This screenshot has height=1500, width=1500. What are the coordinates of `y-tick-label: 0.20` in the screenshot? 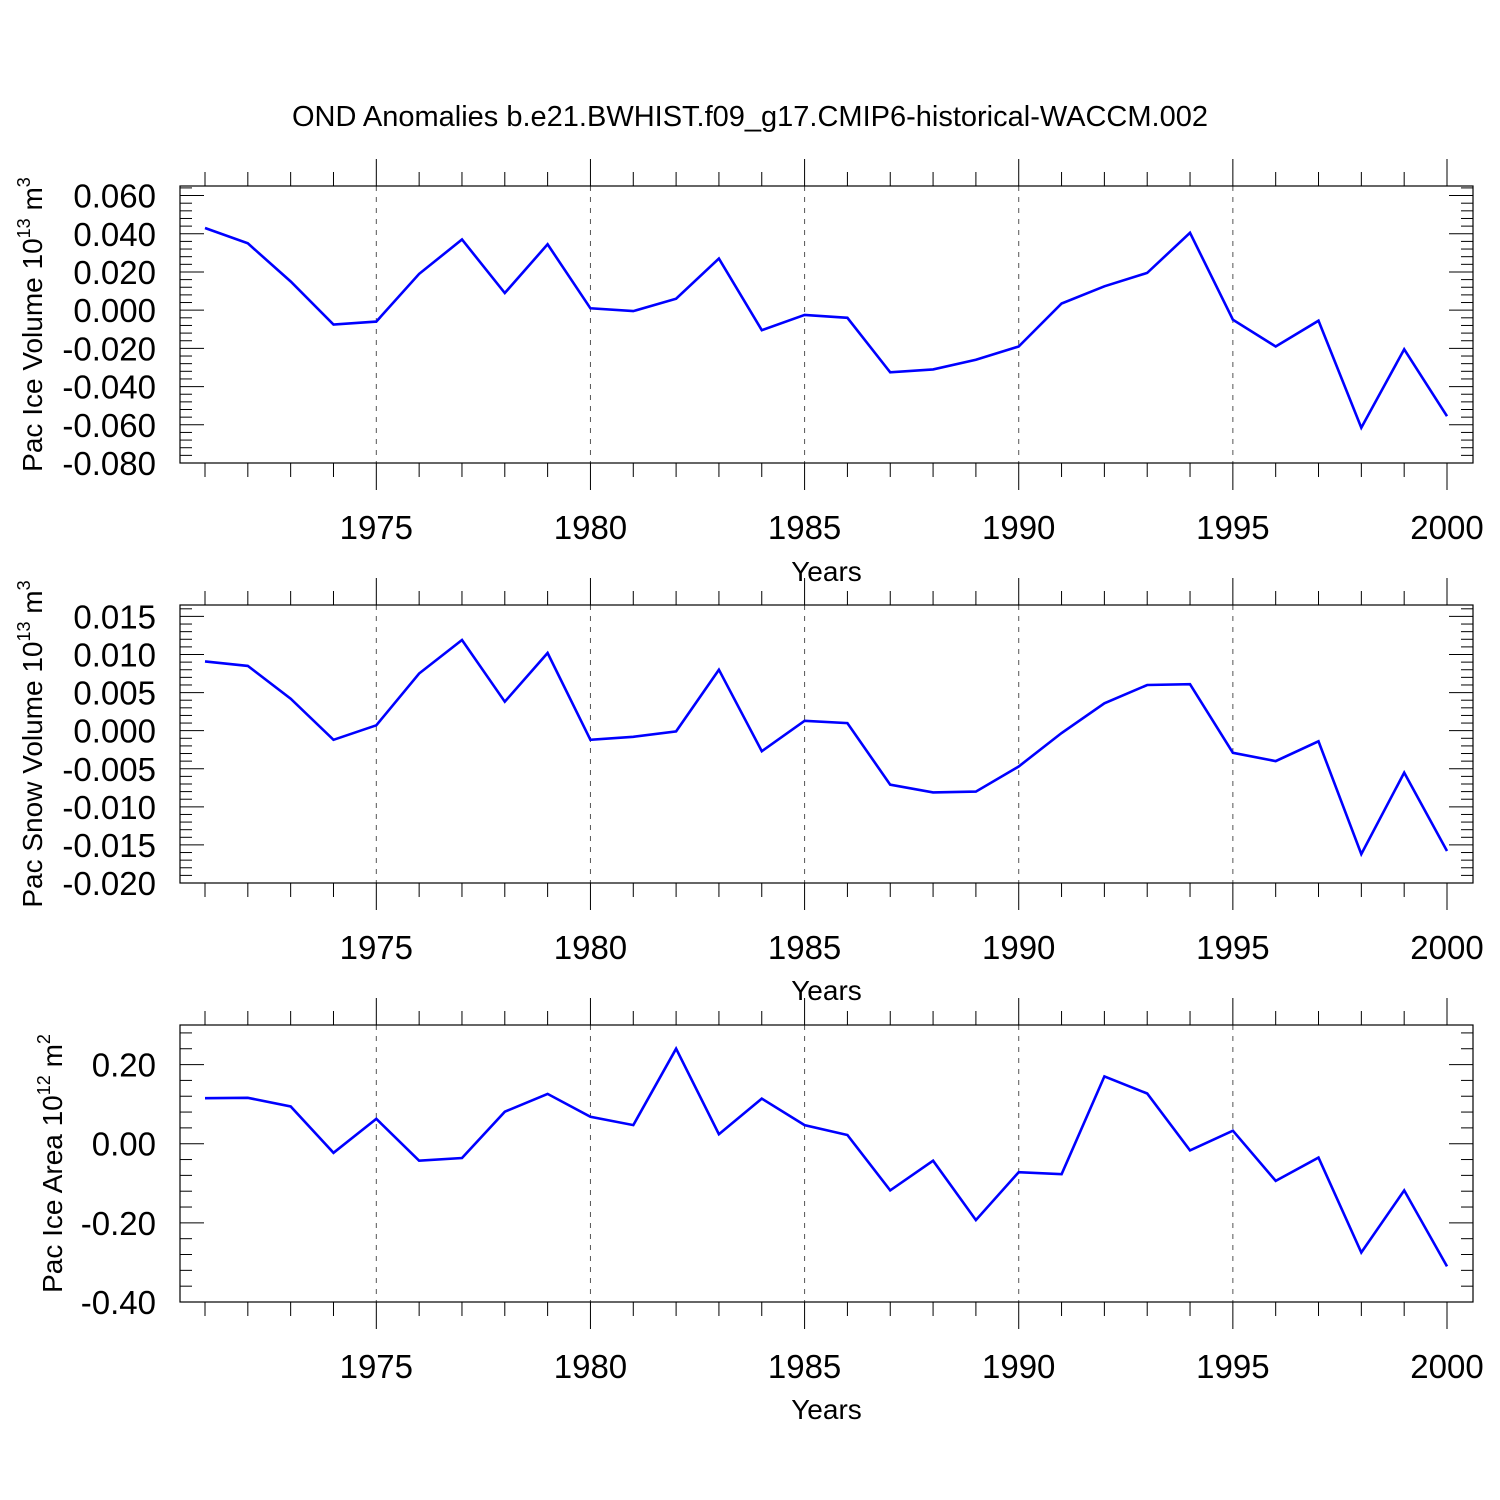 It's located at (124, 1065).